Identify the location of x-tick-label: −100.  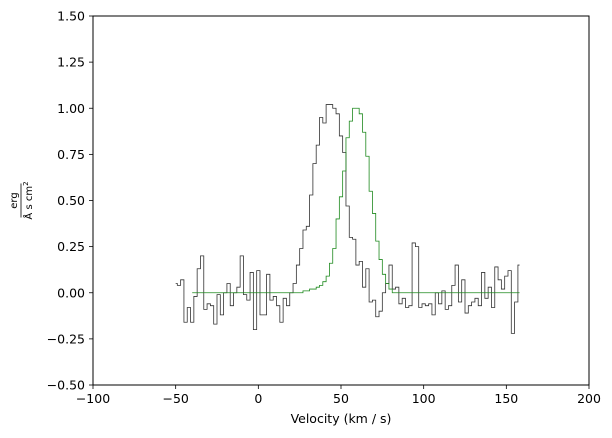
(93, 398).